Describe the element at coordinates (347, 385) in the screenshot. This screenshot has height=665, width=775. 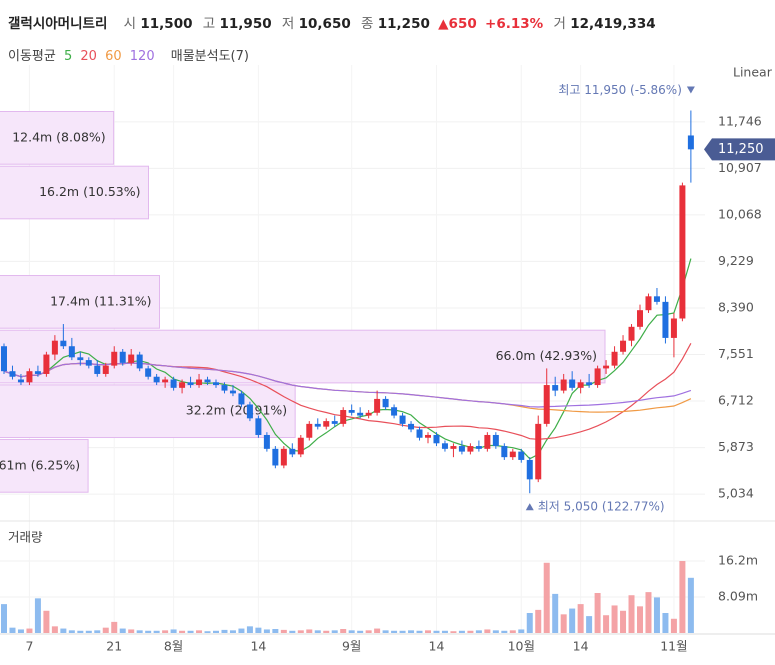
I see `moving-average` at that location.